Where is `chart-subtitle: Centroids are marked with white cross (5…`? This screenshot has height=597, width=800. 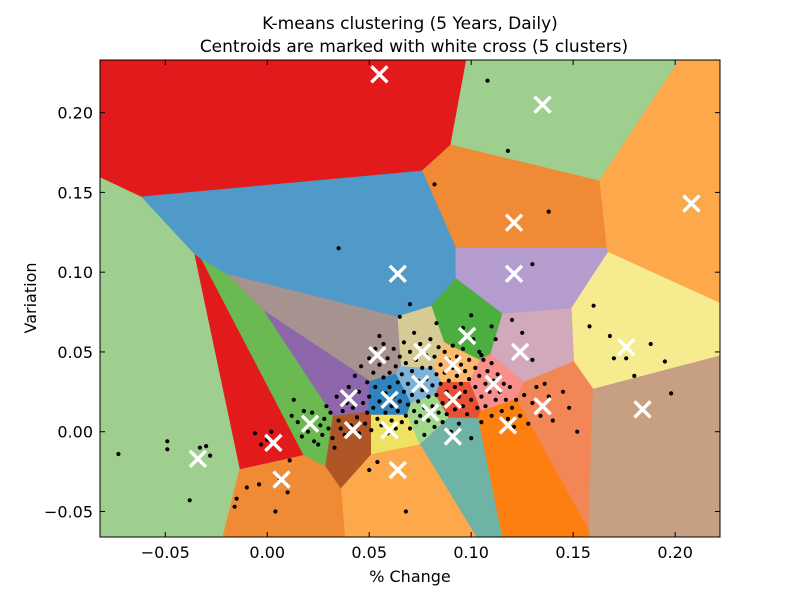 chart-subtitle: Centroids are marked with white cross (5… is located at coordinates (414, 47).